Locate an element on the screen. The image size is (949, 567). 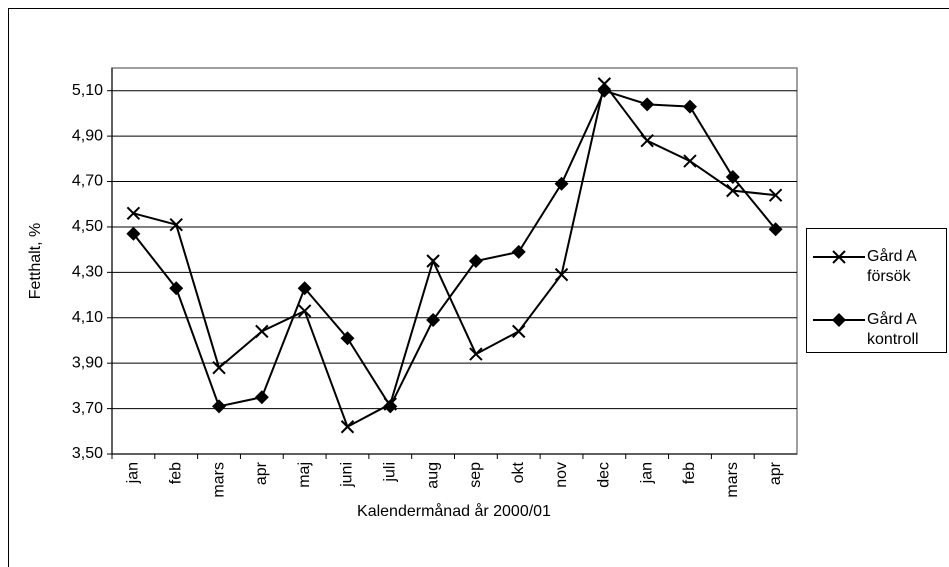
x-tick-label: dec is located at coordinates (604, 475).